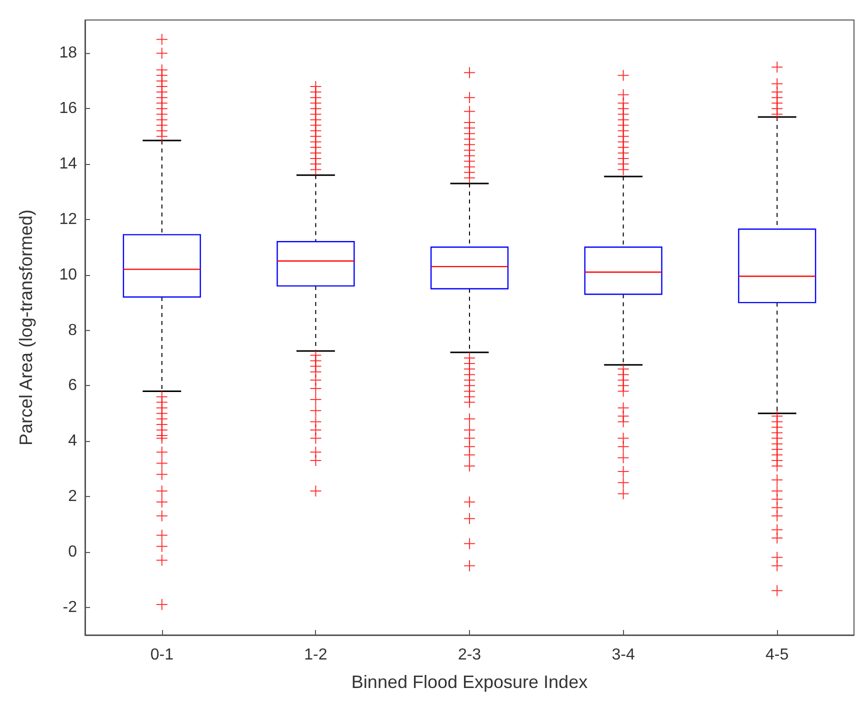 The width and height of the screenshot is (866, 708). Describe the element at coordinates (70, 607) in the screenshot. I see `y-tick-label: -2` at that location.